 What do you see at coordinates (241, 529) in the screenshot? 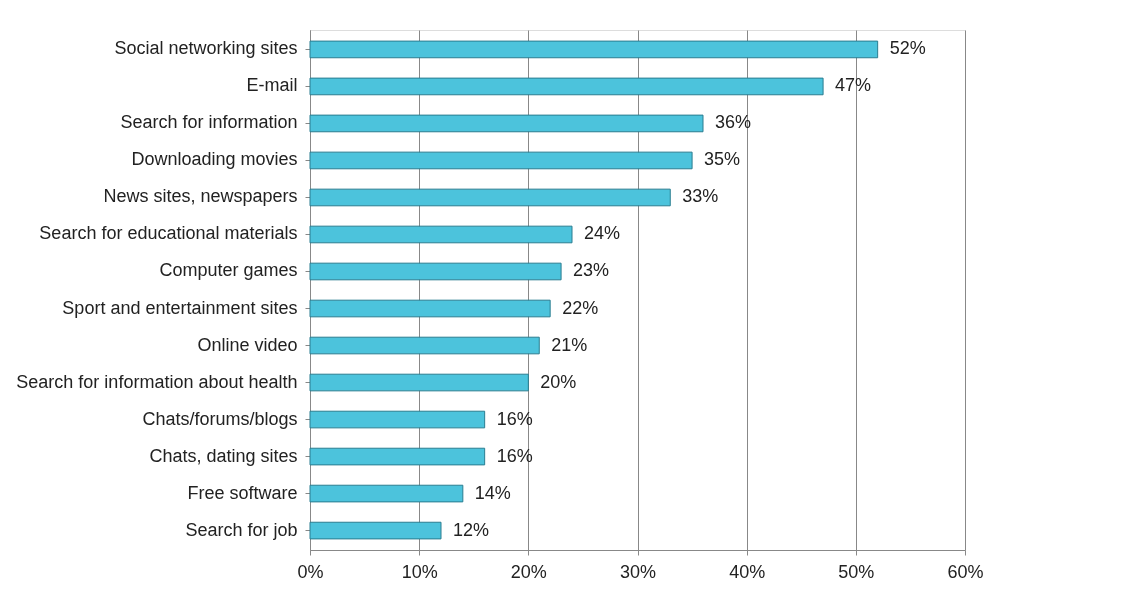
I see `y-tick-label: Search for job` at bounding box center [241, 529].